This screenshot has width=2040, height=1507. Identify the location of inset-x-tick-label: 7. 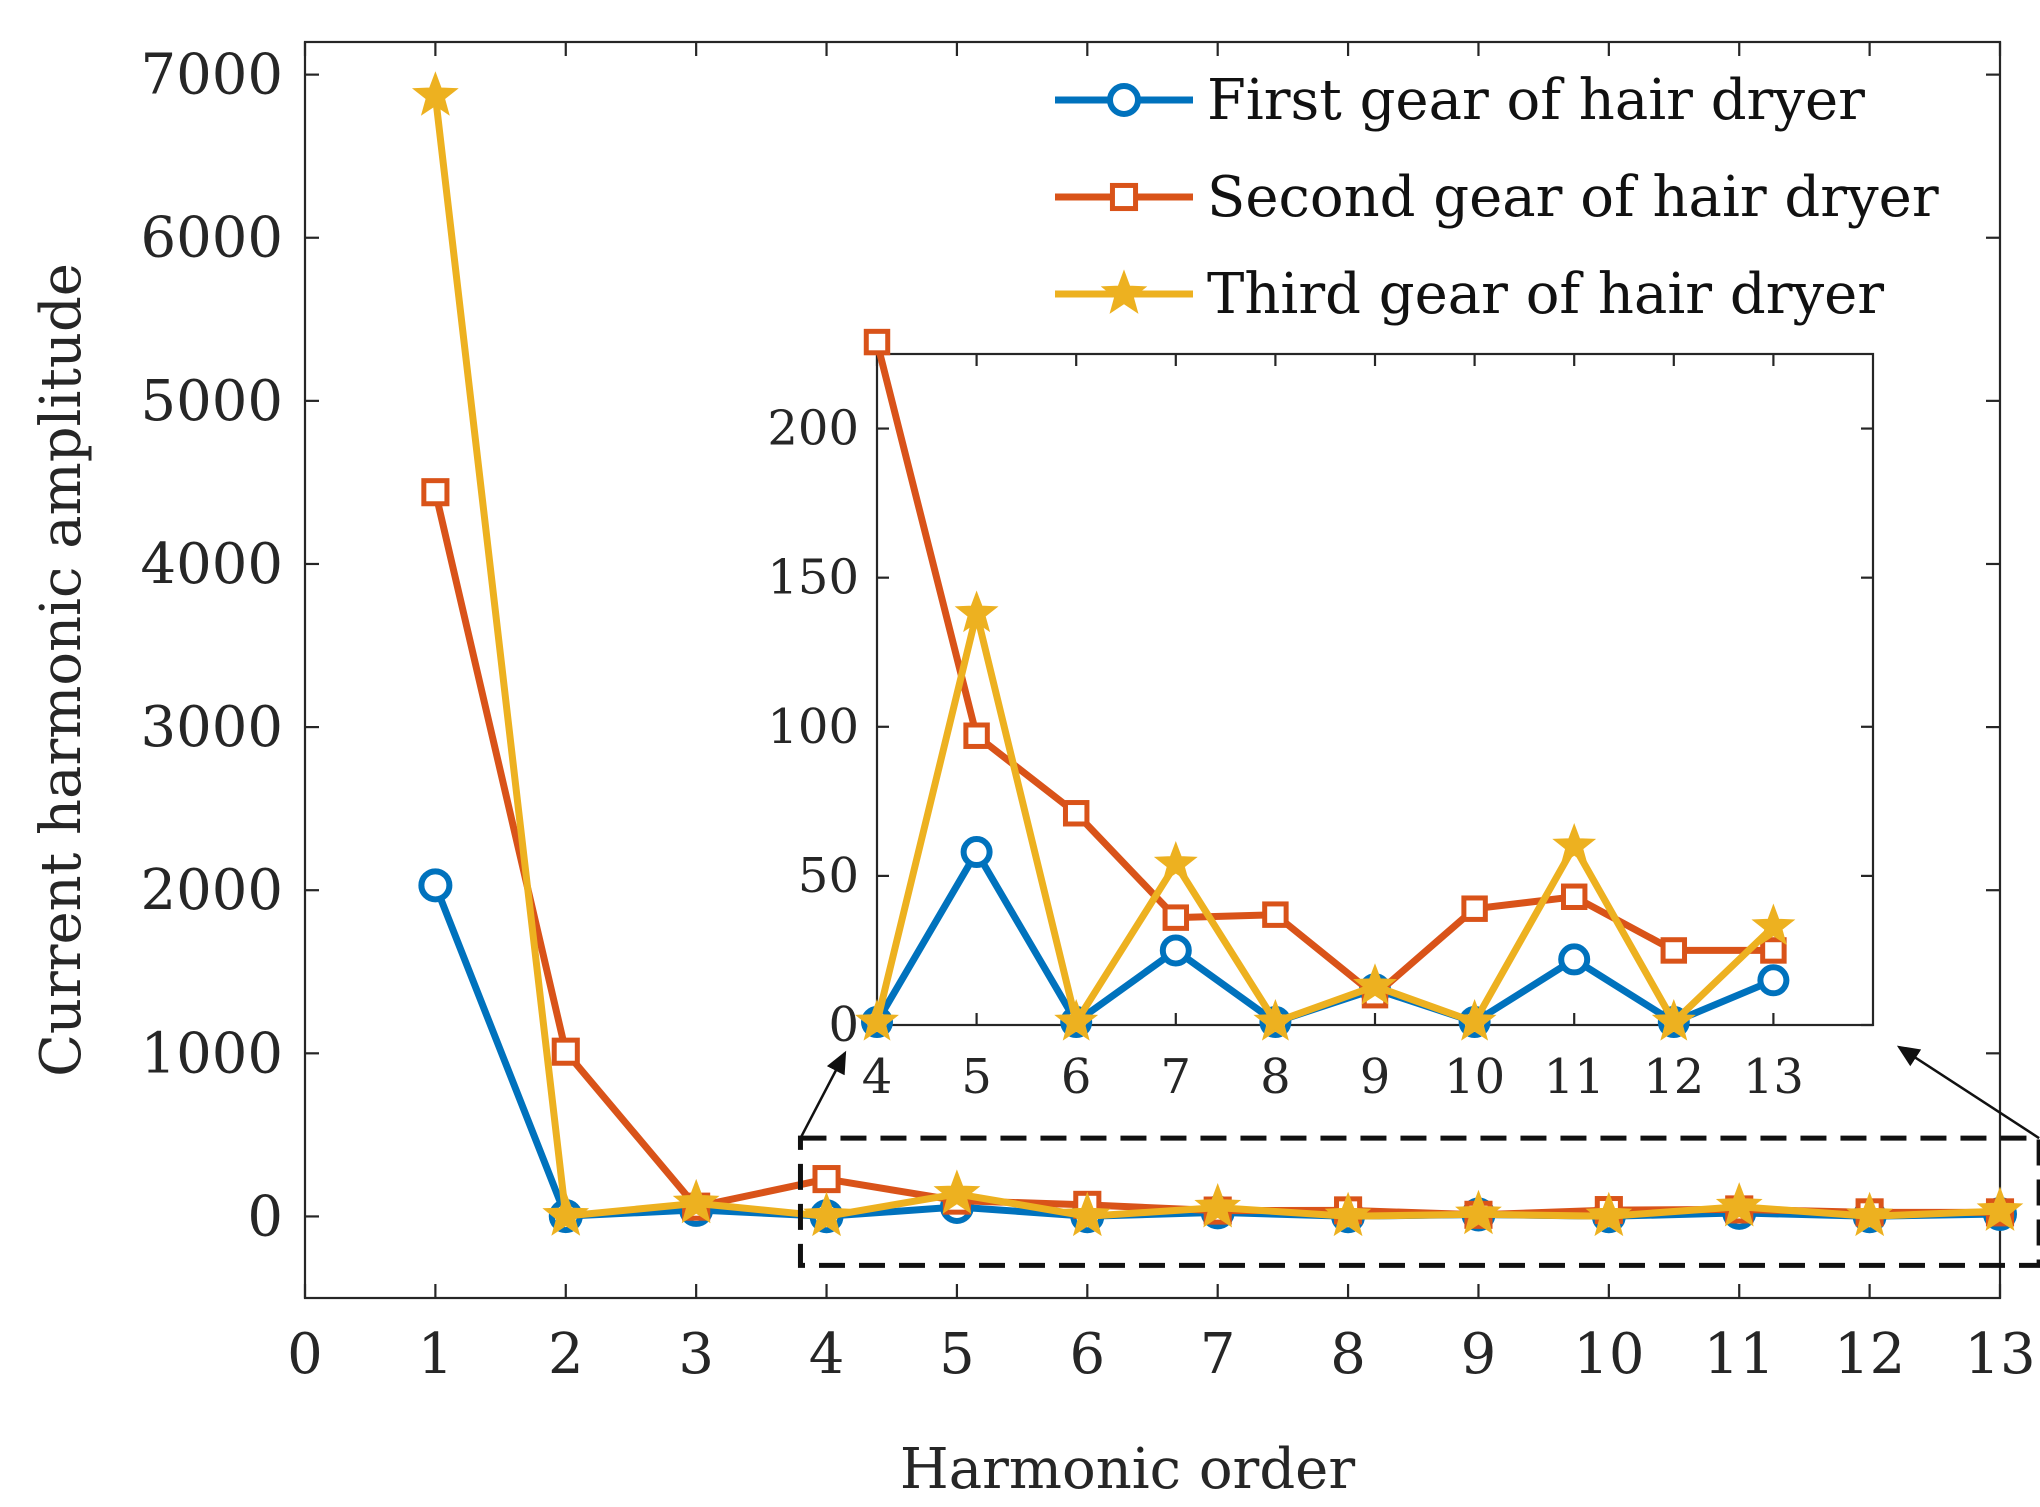
(1176, 1077).